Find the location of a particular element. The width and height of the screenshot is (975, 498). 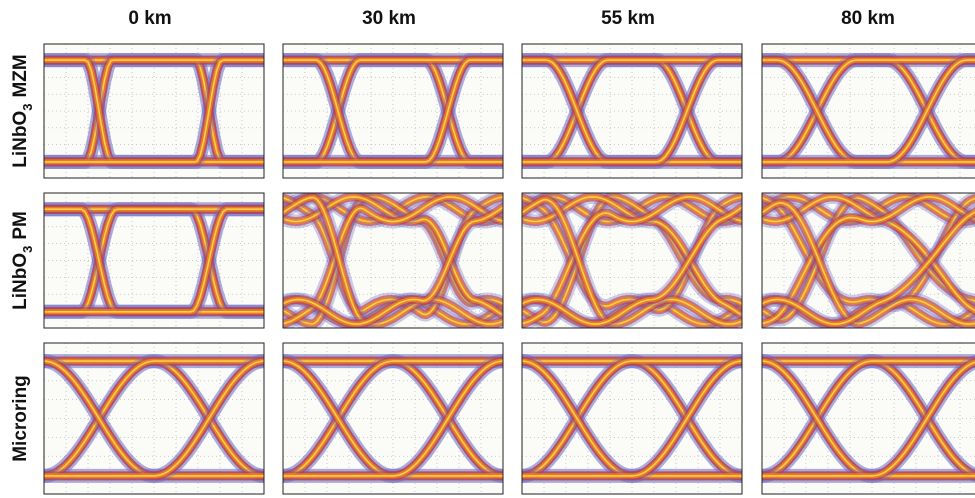

row-label: LiNbO3 PM is located at coordinates (22, 260).